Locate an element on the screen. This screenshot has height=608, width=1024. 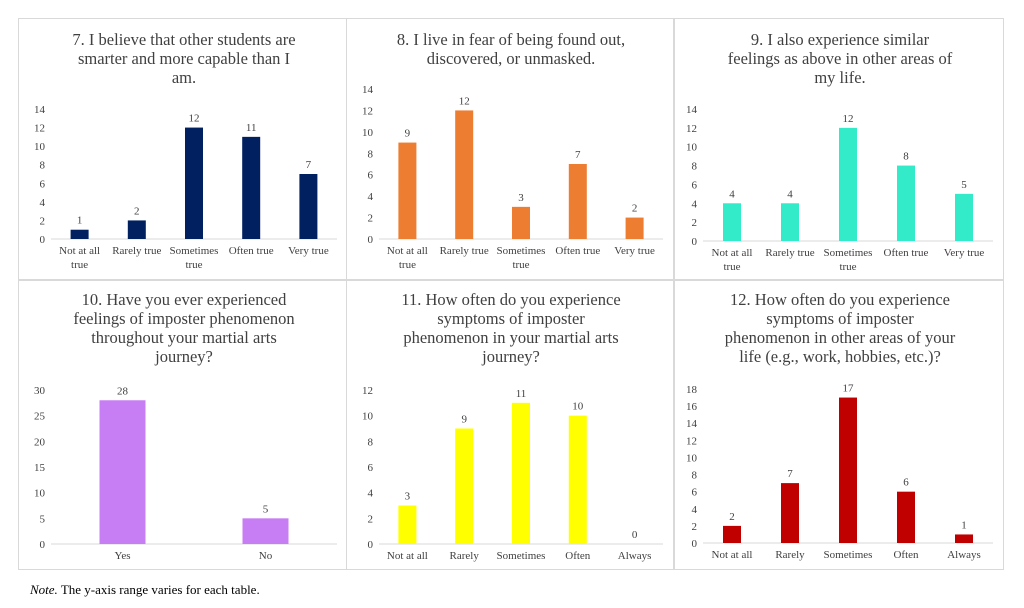
chart-title-line: 8. I live in fear of being found out, is located at coordinates (511, 39).